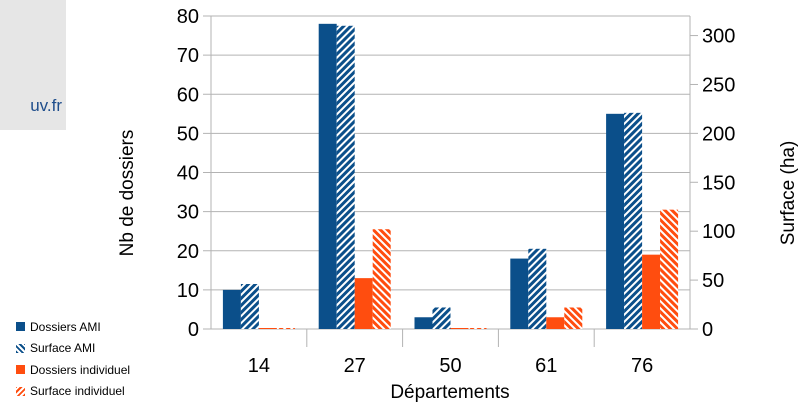 The image size is (812, 407). Describe the element at coordinates (188, 95) in the screenshot. I see `y-tick-label: 60` at that location.